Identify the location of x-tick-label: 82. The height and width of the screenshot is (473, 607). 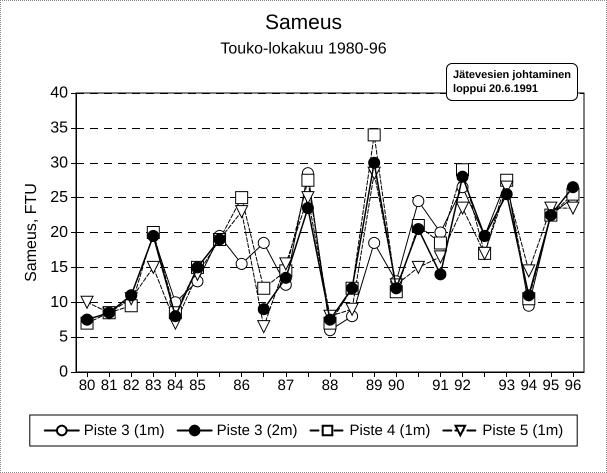
(131, 385).